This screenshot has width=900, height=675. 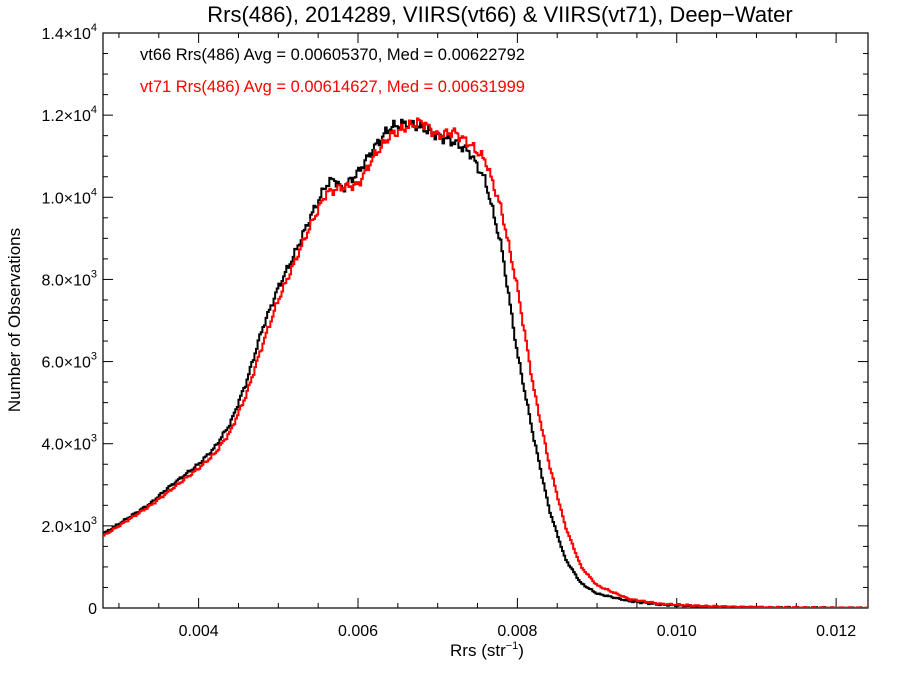 I want to click on y-tick-label: 2.0×10³, so click(x=69, y=525).